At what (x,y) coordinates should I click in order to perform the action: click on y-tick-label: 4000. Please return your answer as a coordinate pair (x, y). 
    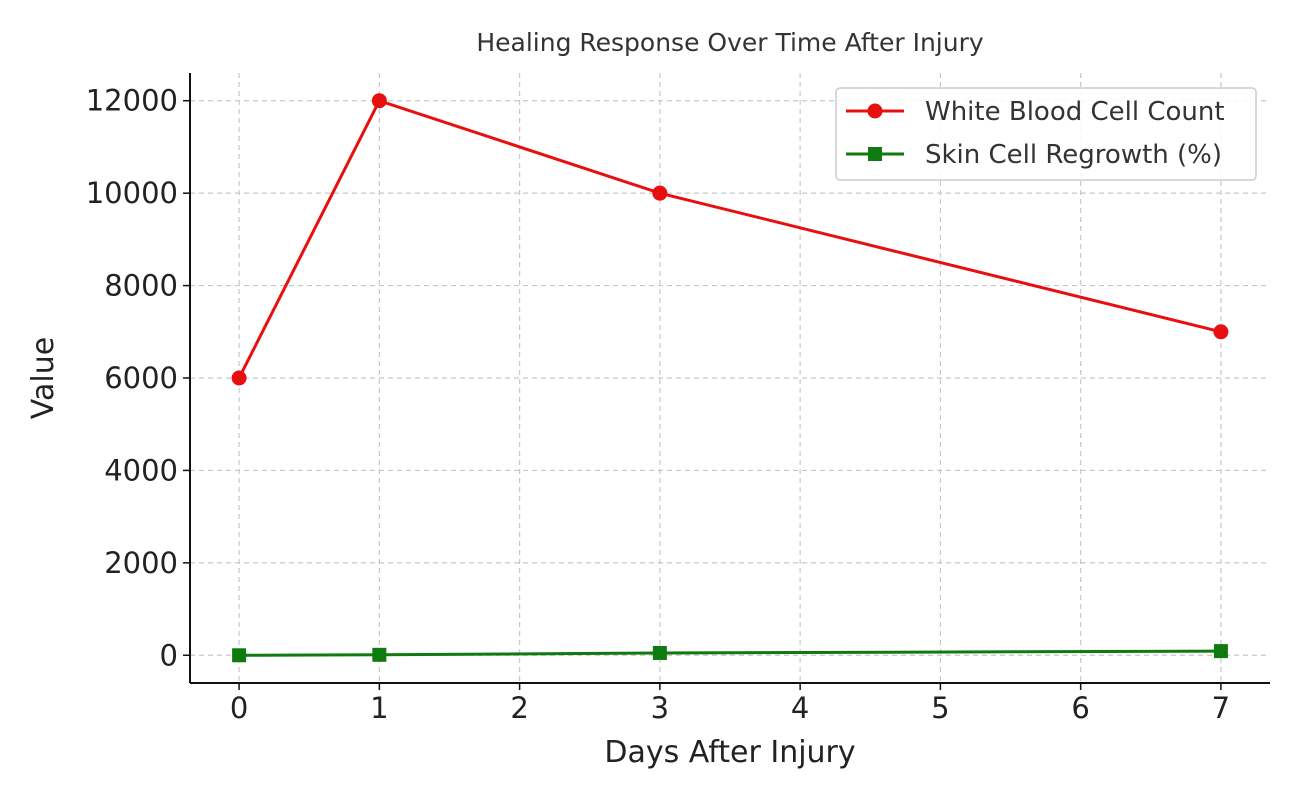
    Looking at the image, I should click on (141, 470).